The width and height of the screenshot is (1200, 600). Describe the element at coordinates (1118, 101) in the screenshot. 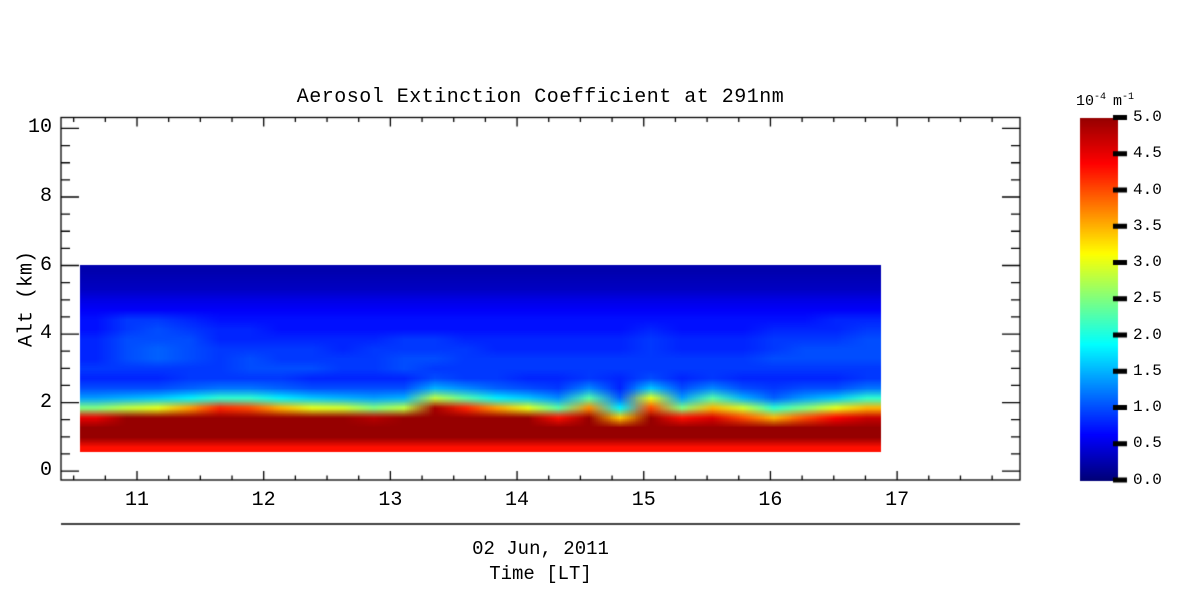

I see `colorbar-unit-base2: m` at that location.